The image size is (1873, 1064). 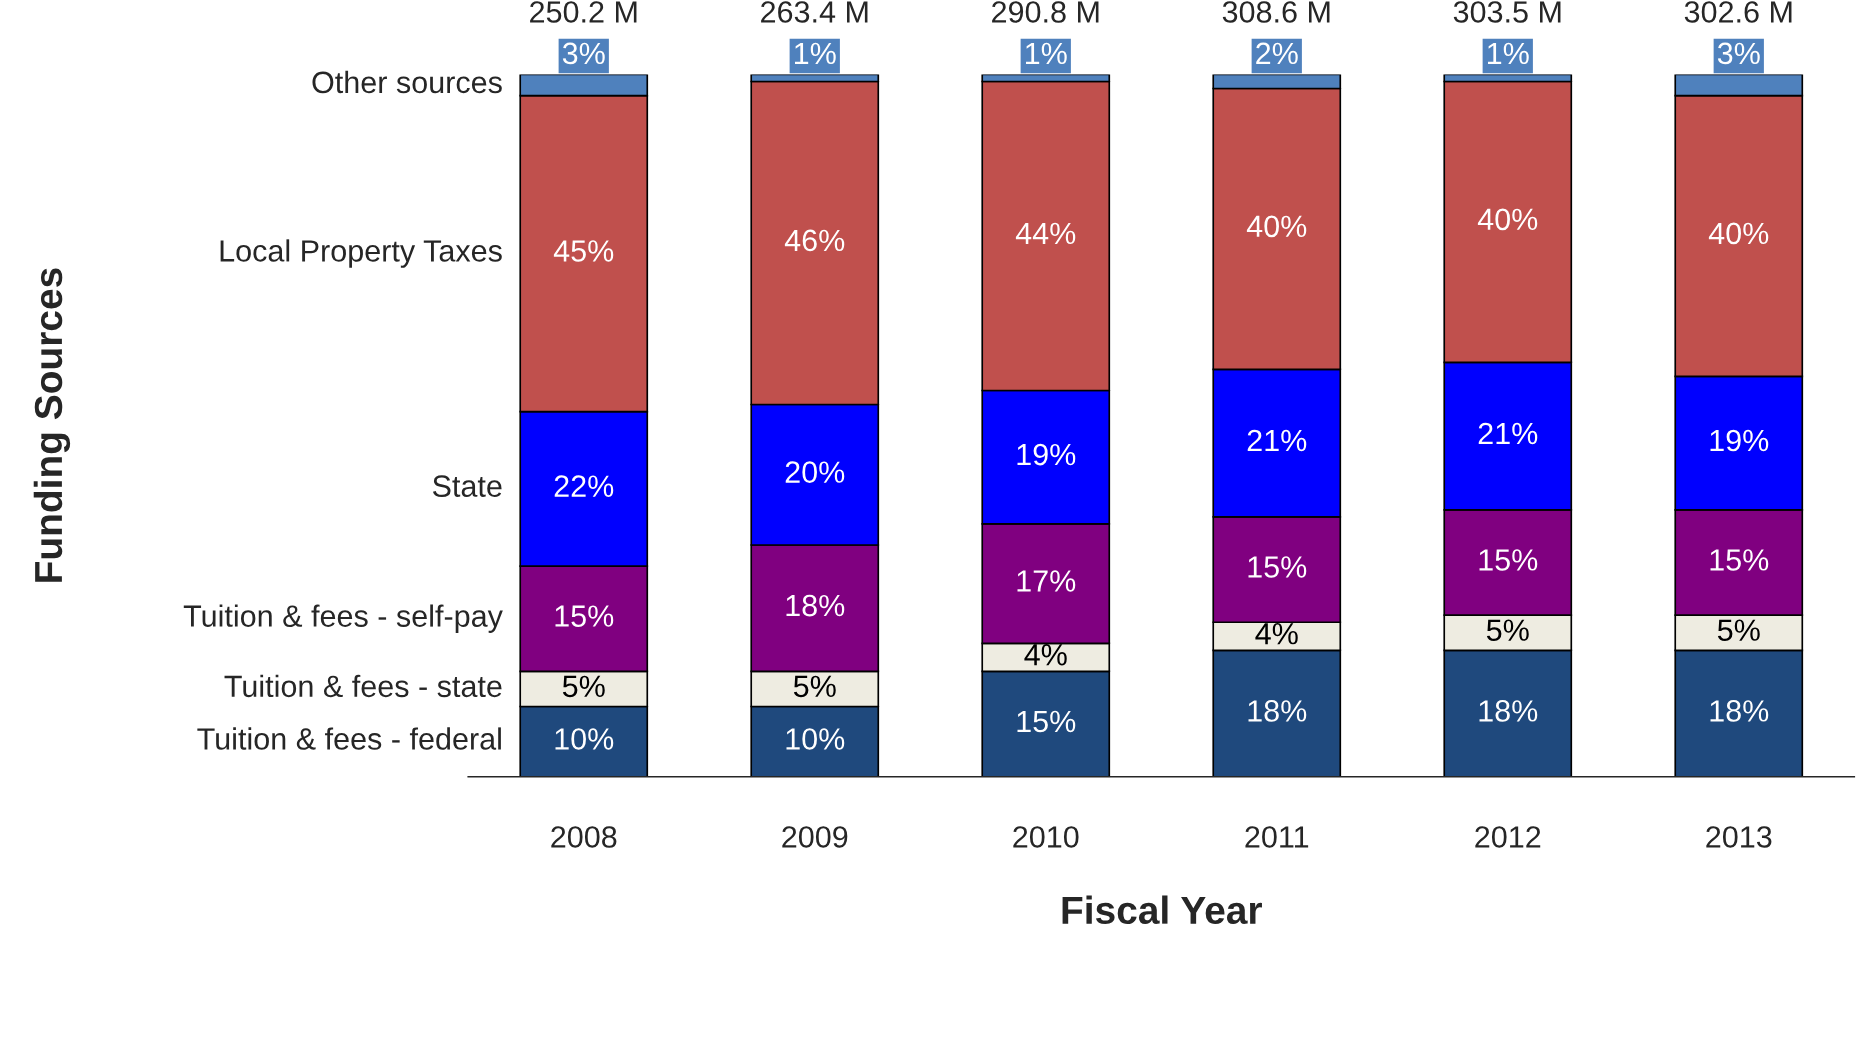 What do you see at coordinates (1045, 12) in the screenshot?
I see `annotation: 290.8 M` at bounding box center [1045, 12].